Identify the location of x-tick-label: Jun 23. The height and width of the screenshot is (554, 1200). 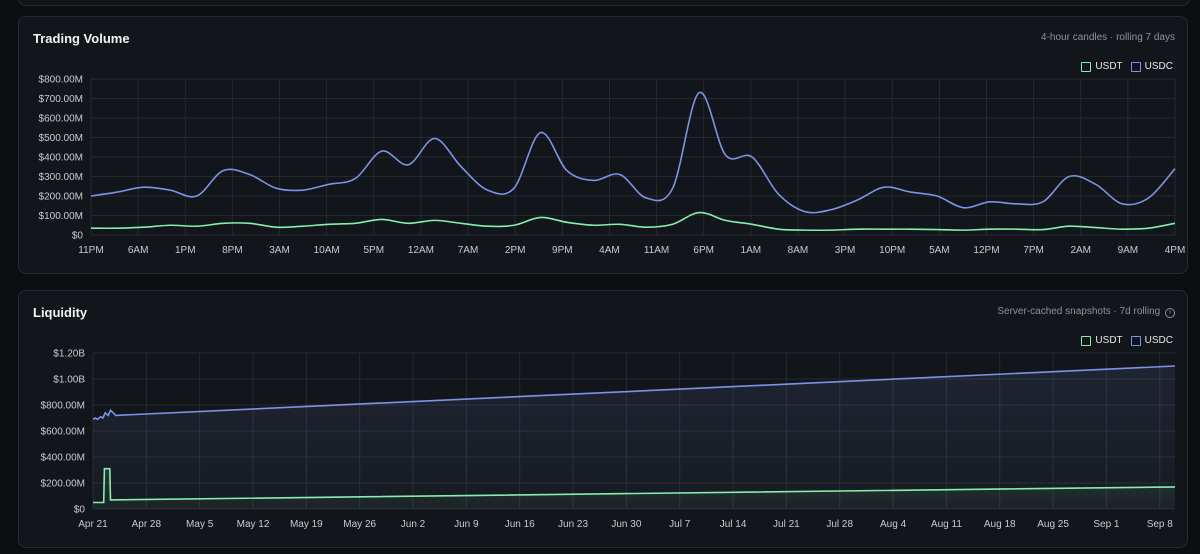
(573, 524).